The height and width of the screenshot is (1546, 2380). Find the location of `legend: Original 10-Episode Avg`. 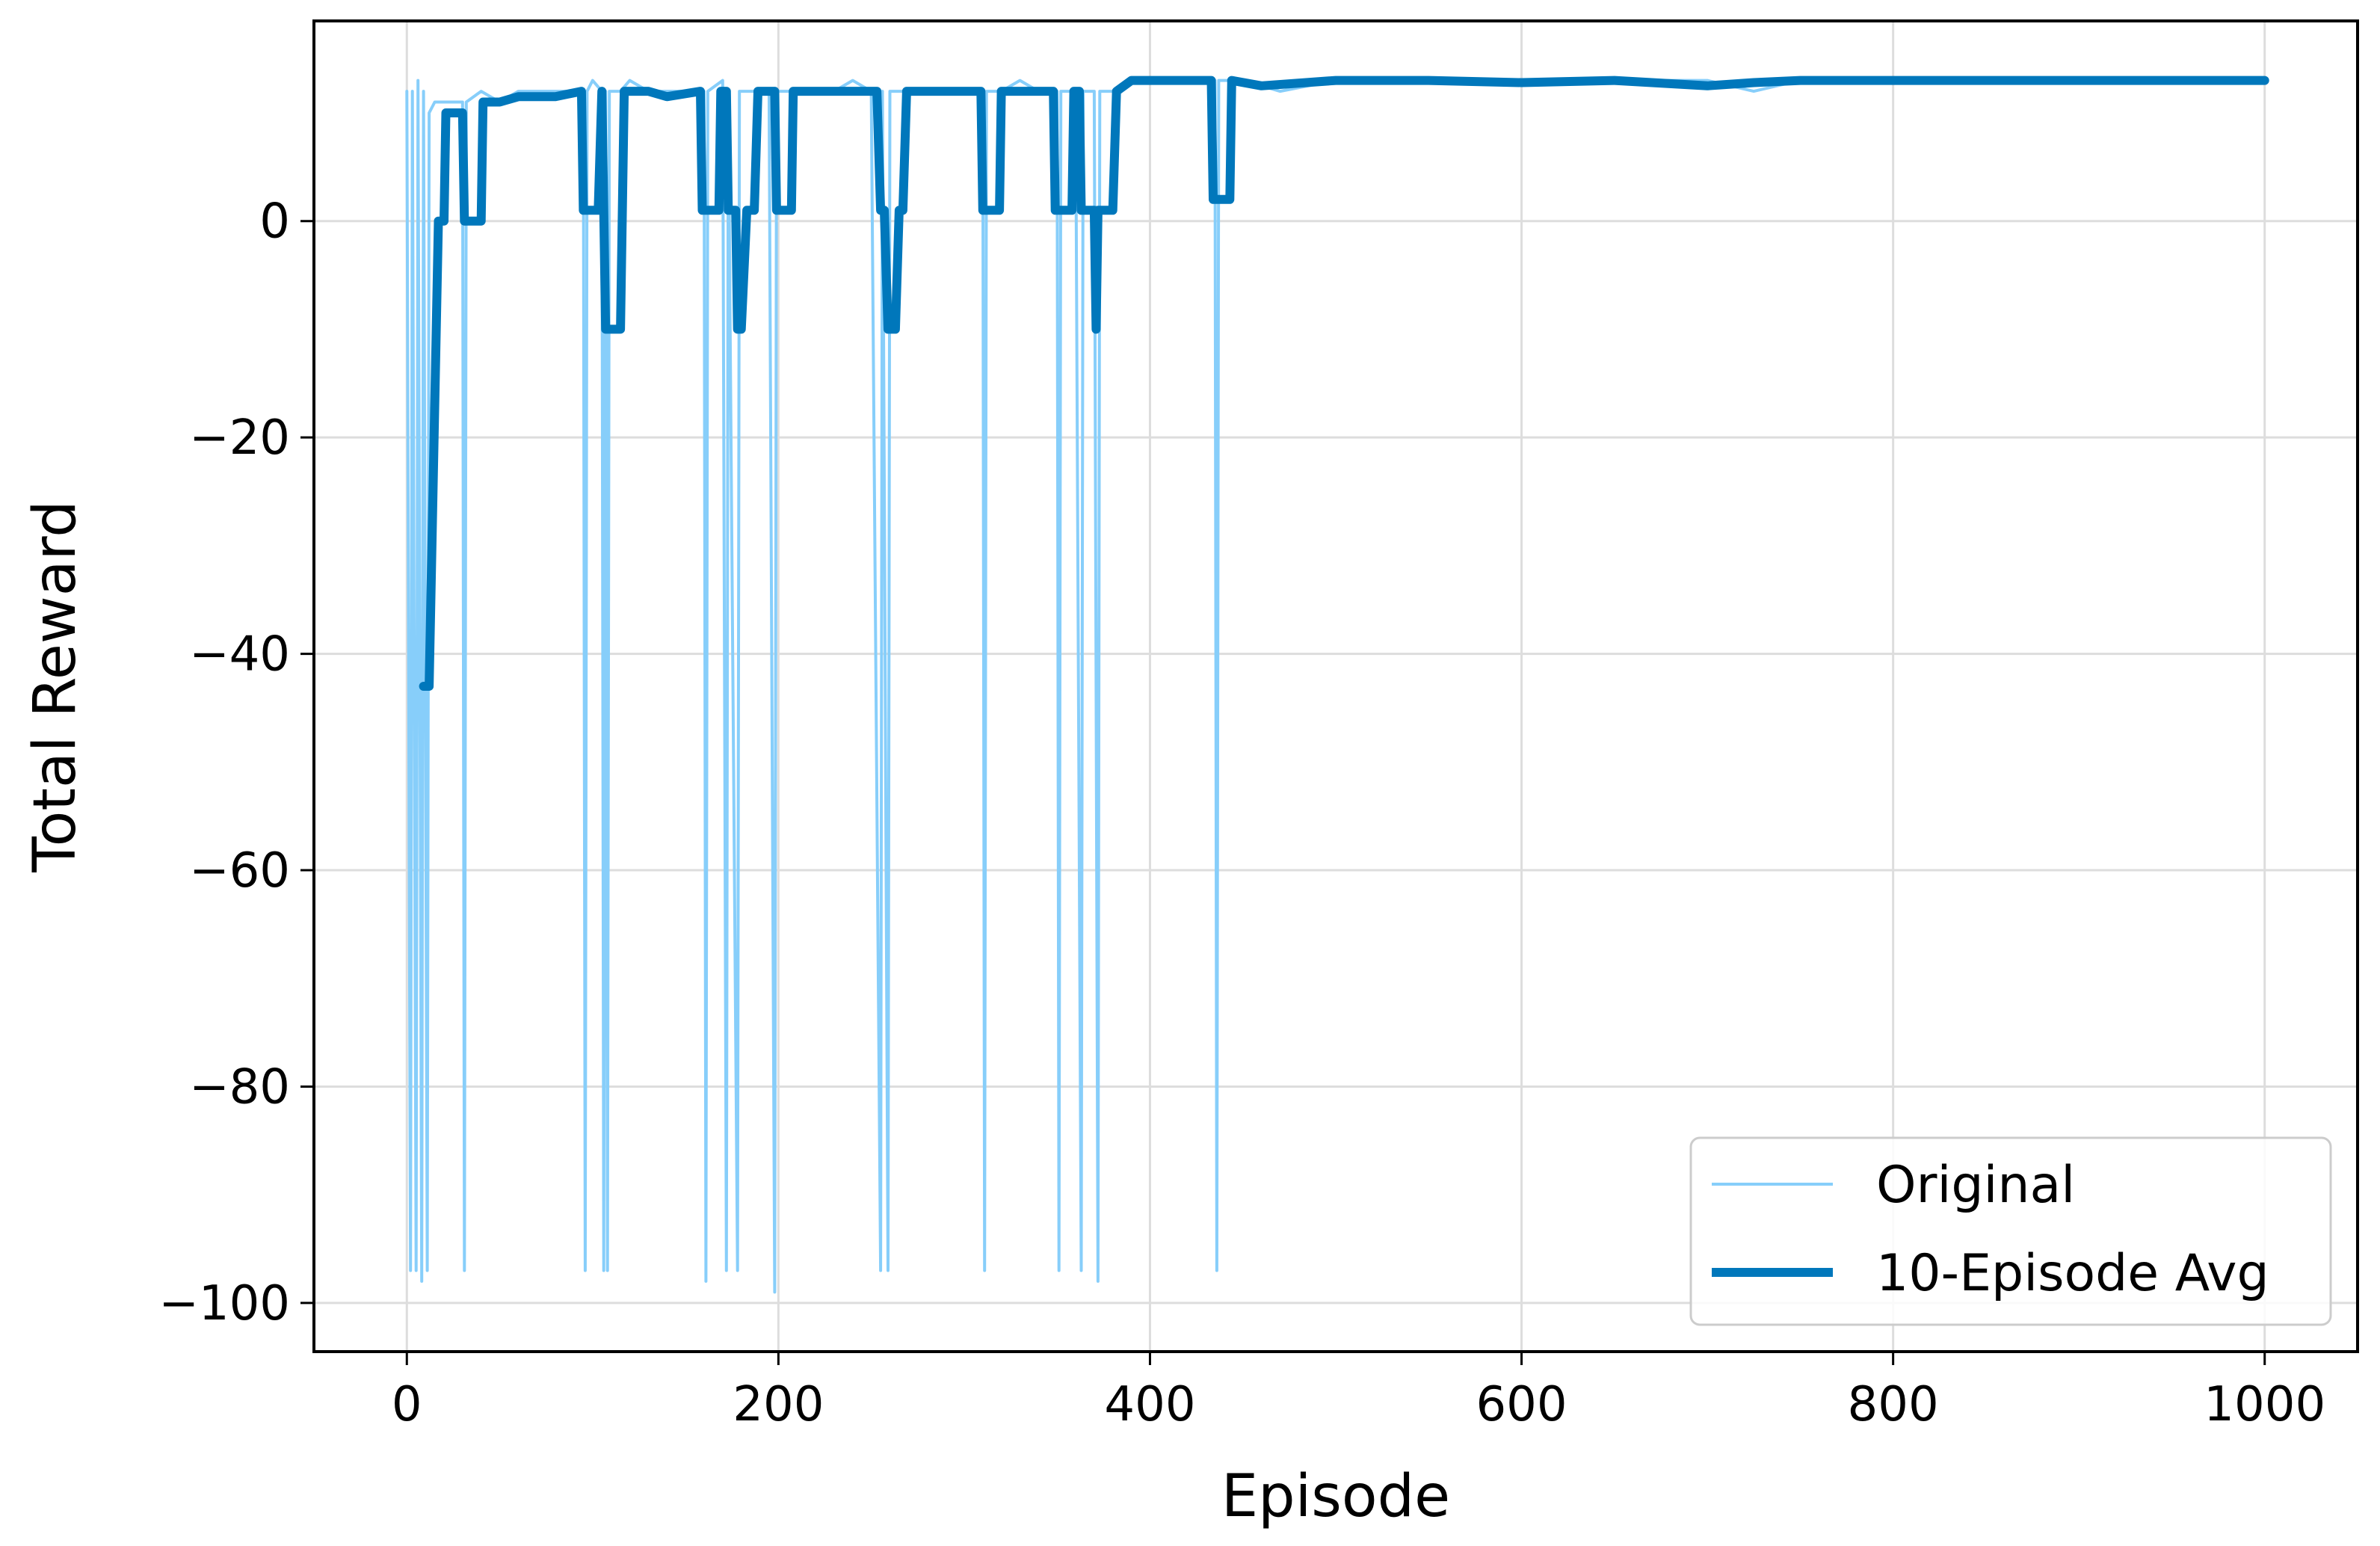

legend: Original 10-Episode Avg is located at coordinates (2010, 1231).